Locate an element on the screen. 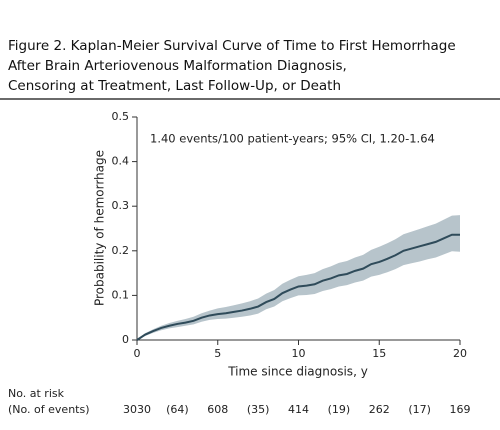 This screenshot has width=500, height=430. y-tick-label: 0.1 is located at coordinates (121, 294).